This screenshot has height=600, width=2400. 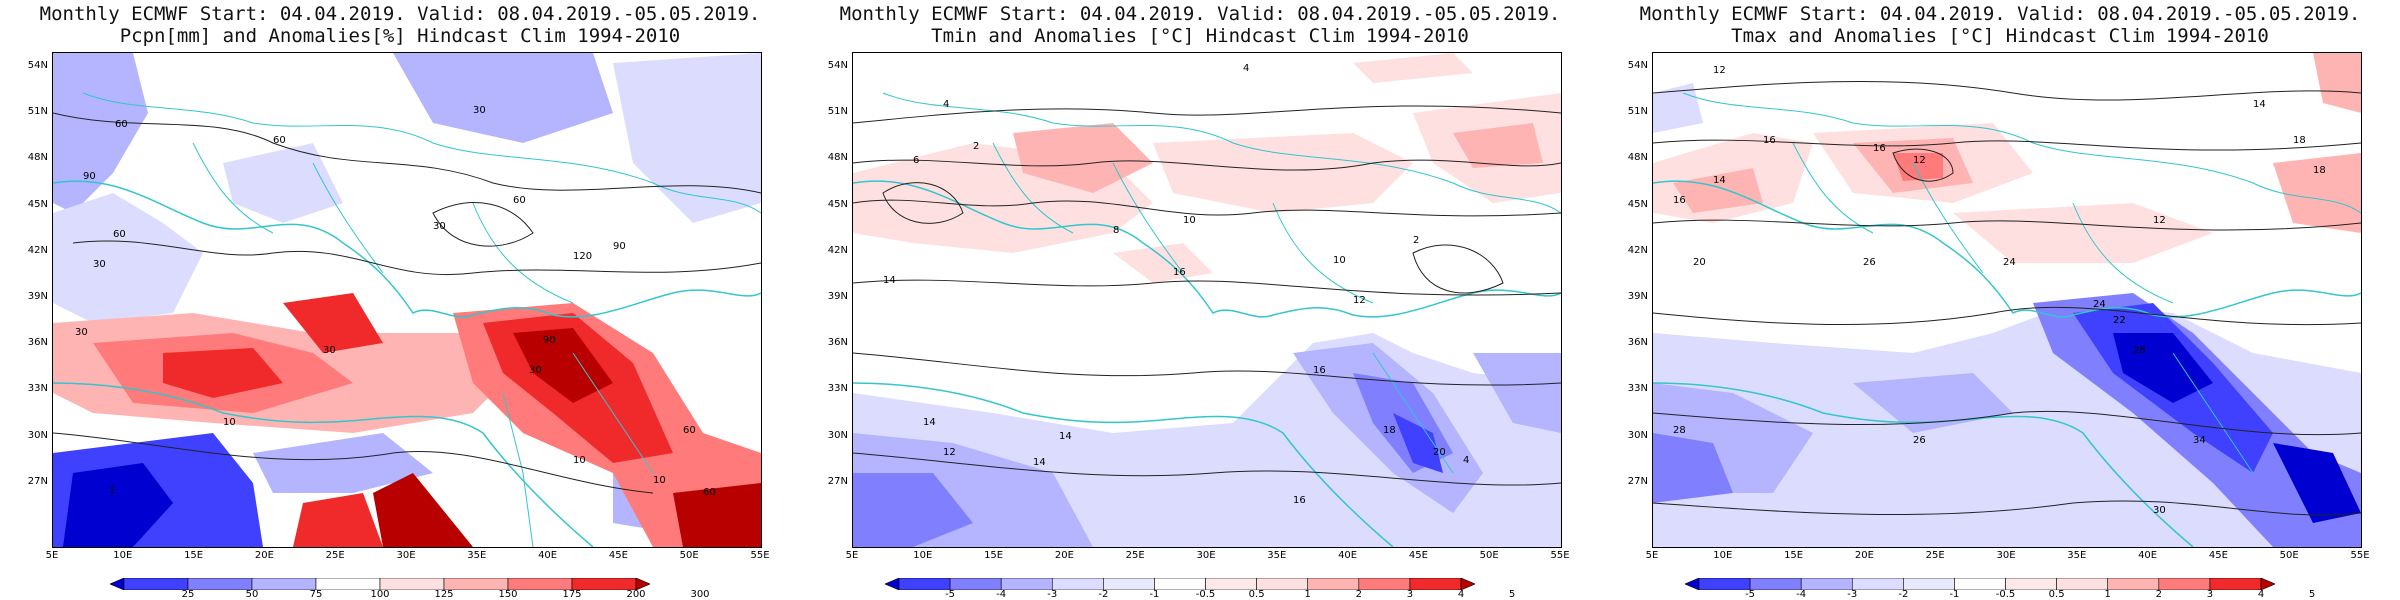 I want to click on lat-tick-label: 27N, so click(x=1637, y=481).